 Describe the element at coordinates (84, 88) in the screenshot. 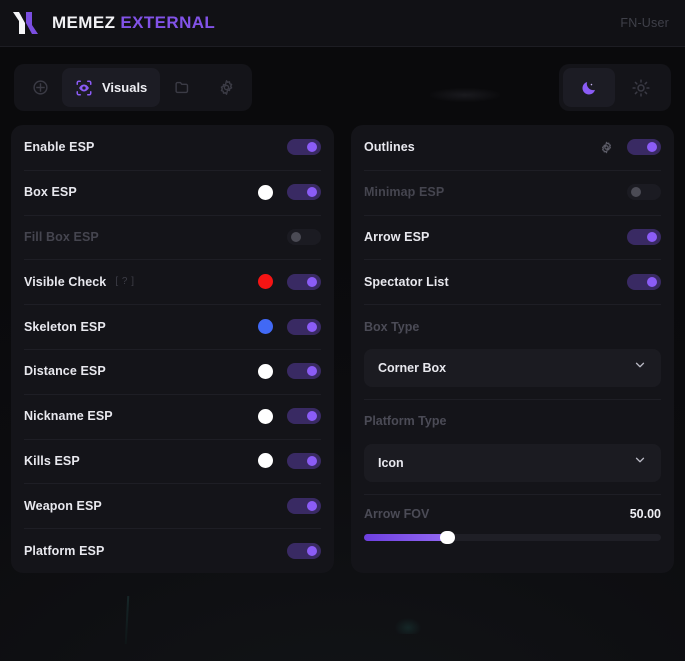

I see `scan-eye-icon` at that location.